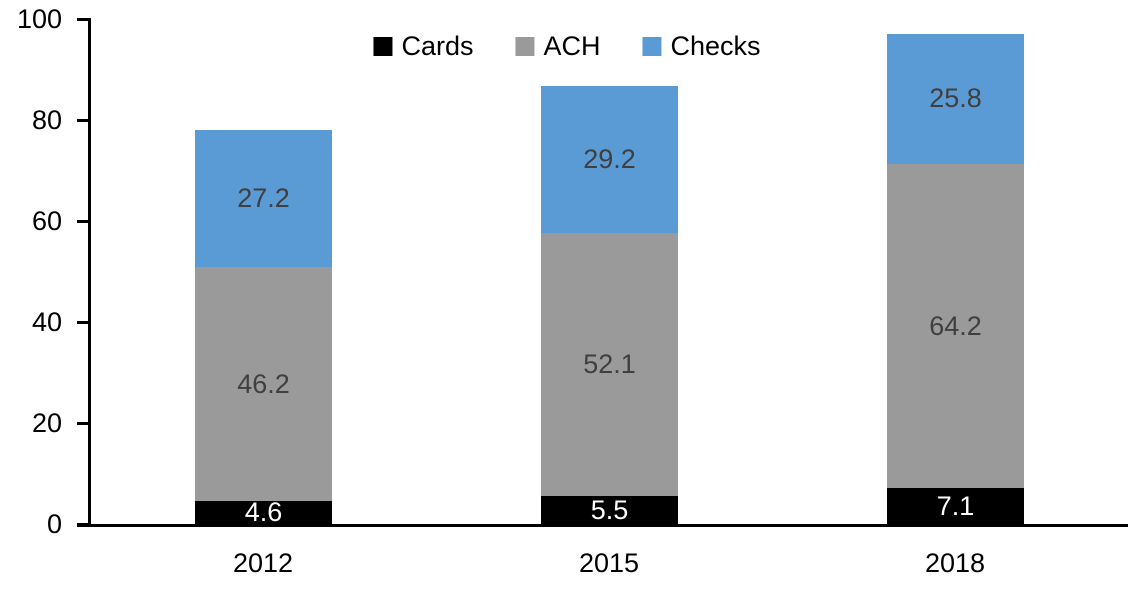  I want to click on bar-segment-cards-2018: 7.1, so click(955, 506).